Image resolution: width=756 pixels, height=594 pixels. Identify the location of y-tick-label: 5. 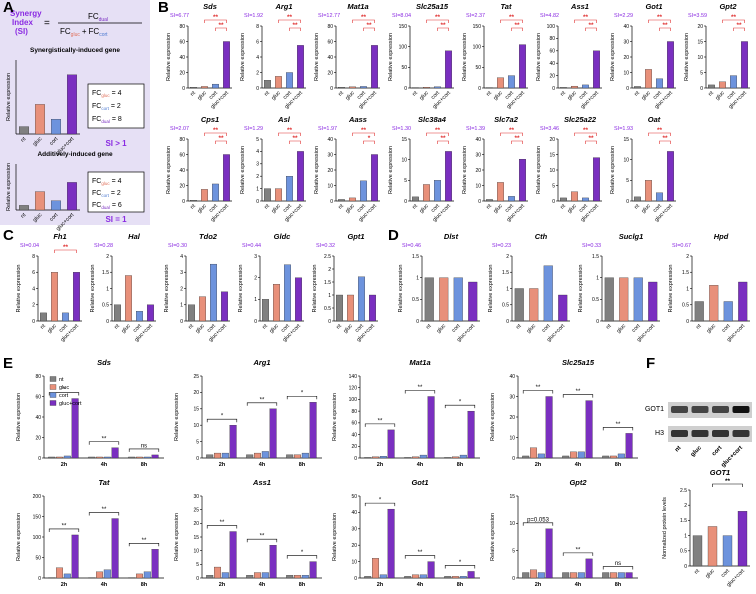
(701, 73).